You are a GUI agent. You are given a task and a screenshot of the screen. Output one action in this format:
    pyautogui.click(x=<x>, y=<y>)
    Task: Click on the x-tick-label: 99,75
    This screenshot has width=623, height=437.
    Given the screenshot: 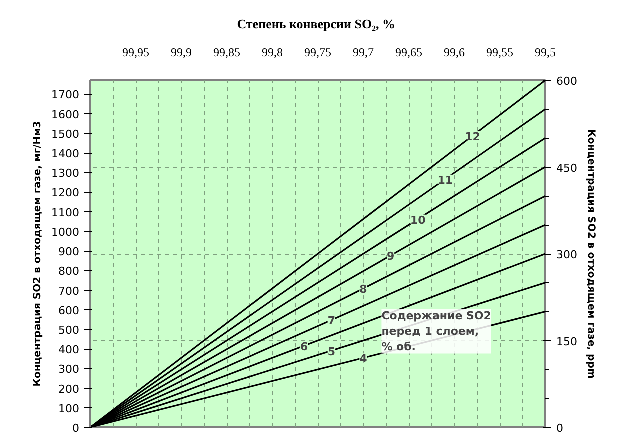 What is the action you would take?
    pyautogui.click(x=318, y=53)
    